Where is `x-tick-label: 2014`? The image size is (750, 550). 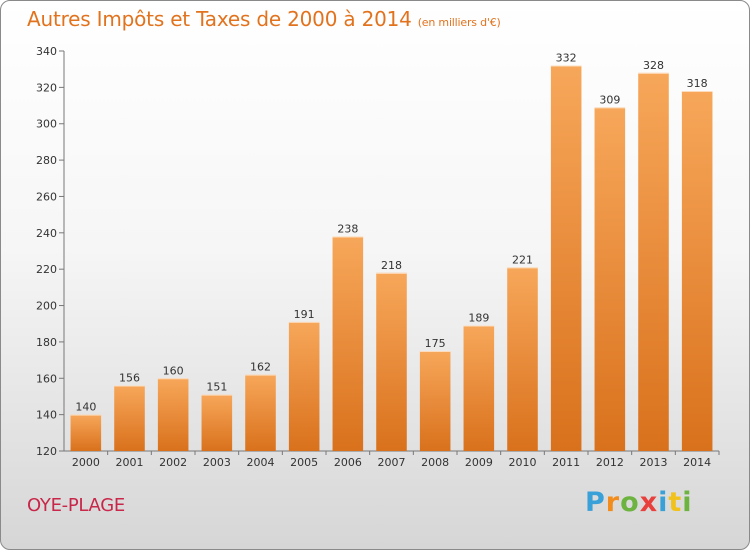 x-tick-label: 2014 is located at coordinates (697, 462).